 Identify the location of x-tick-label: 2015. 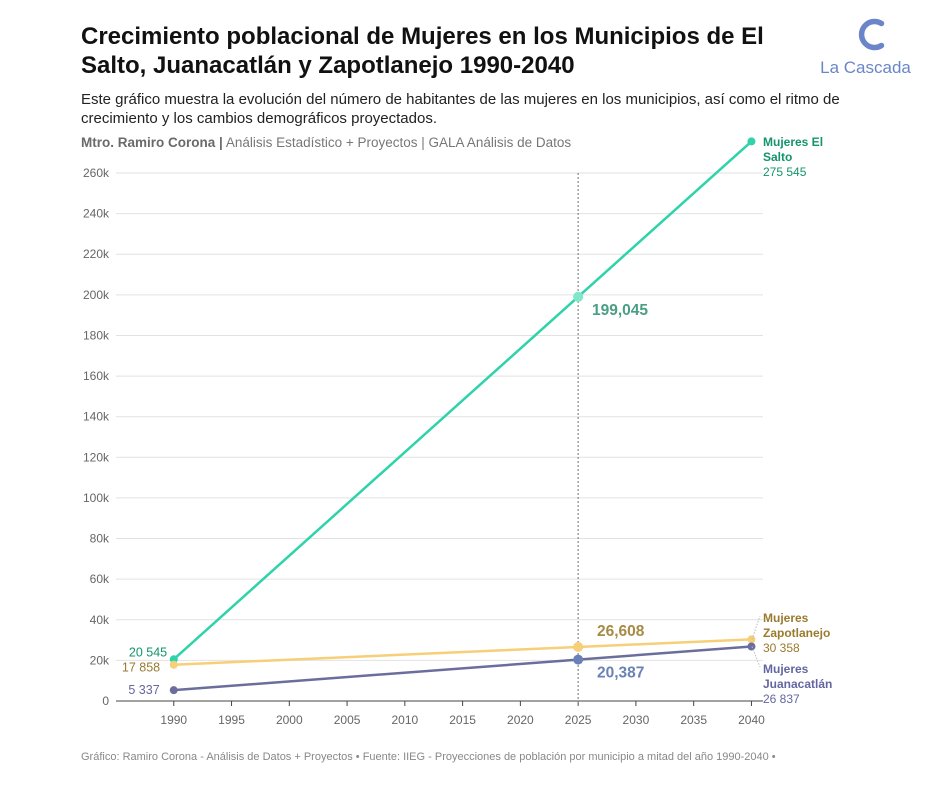
(462, 720).